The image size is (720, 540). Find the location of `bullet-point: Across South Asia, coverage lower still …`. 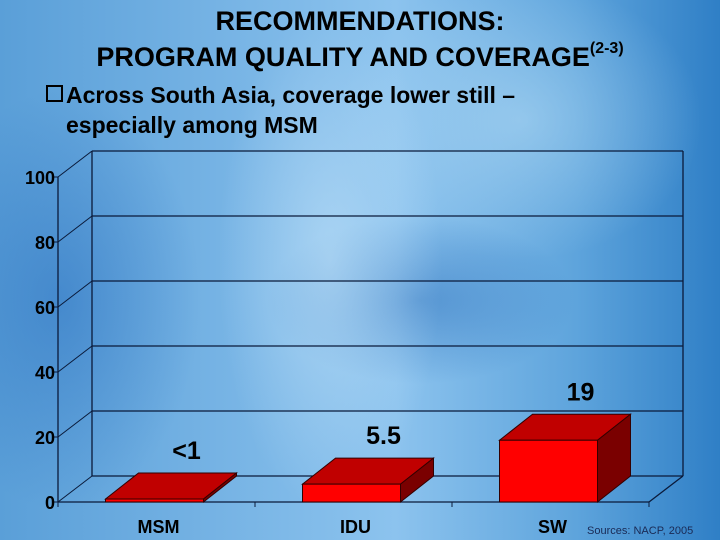

bullet-point: Across South Asia, coverage lower still … is located at coordinates (280, 110).